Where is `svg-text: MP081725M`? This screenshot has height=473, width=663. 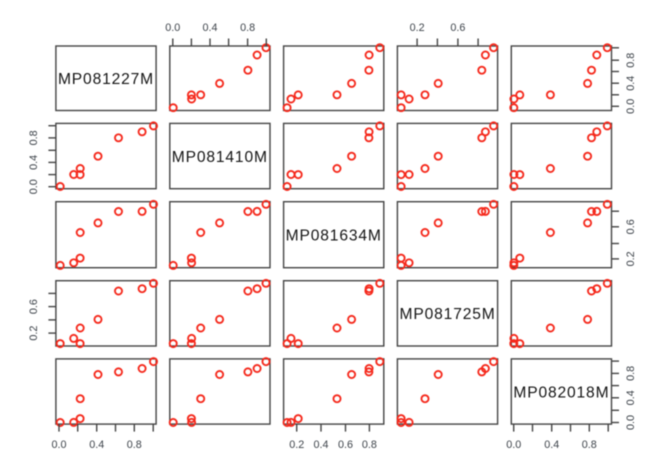 svg-text: MP081725M is located at coordinates (448, 314).